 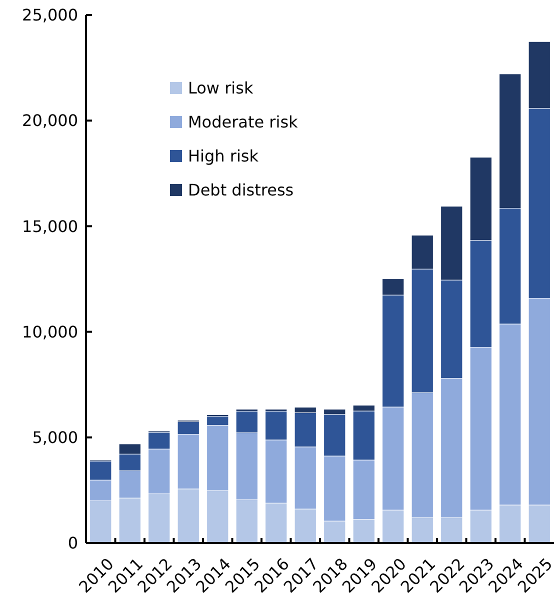 What do you see at coordinates (55, 437) in the screenshot?
I see `y-tick-label: 5,000` at bounding box center [55, 437].